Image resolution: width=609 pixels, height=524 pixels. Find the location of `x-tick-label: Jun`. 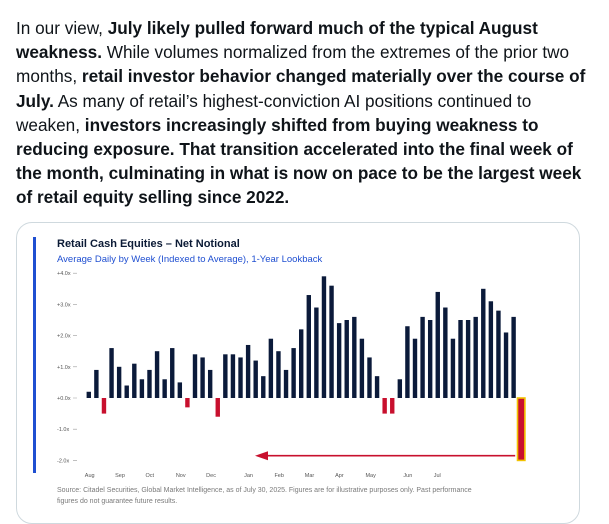

x-tick-label: Jun is located at coordinates (407, 476).